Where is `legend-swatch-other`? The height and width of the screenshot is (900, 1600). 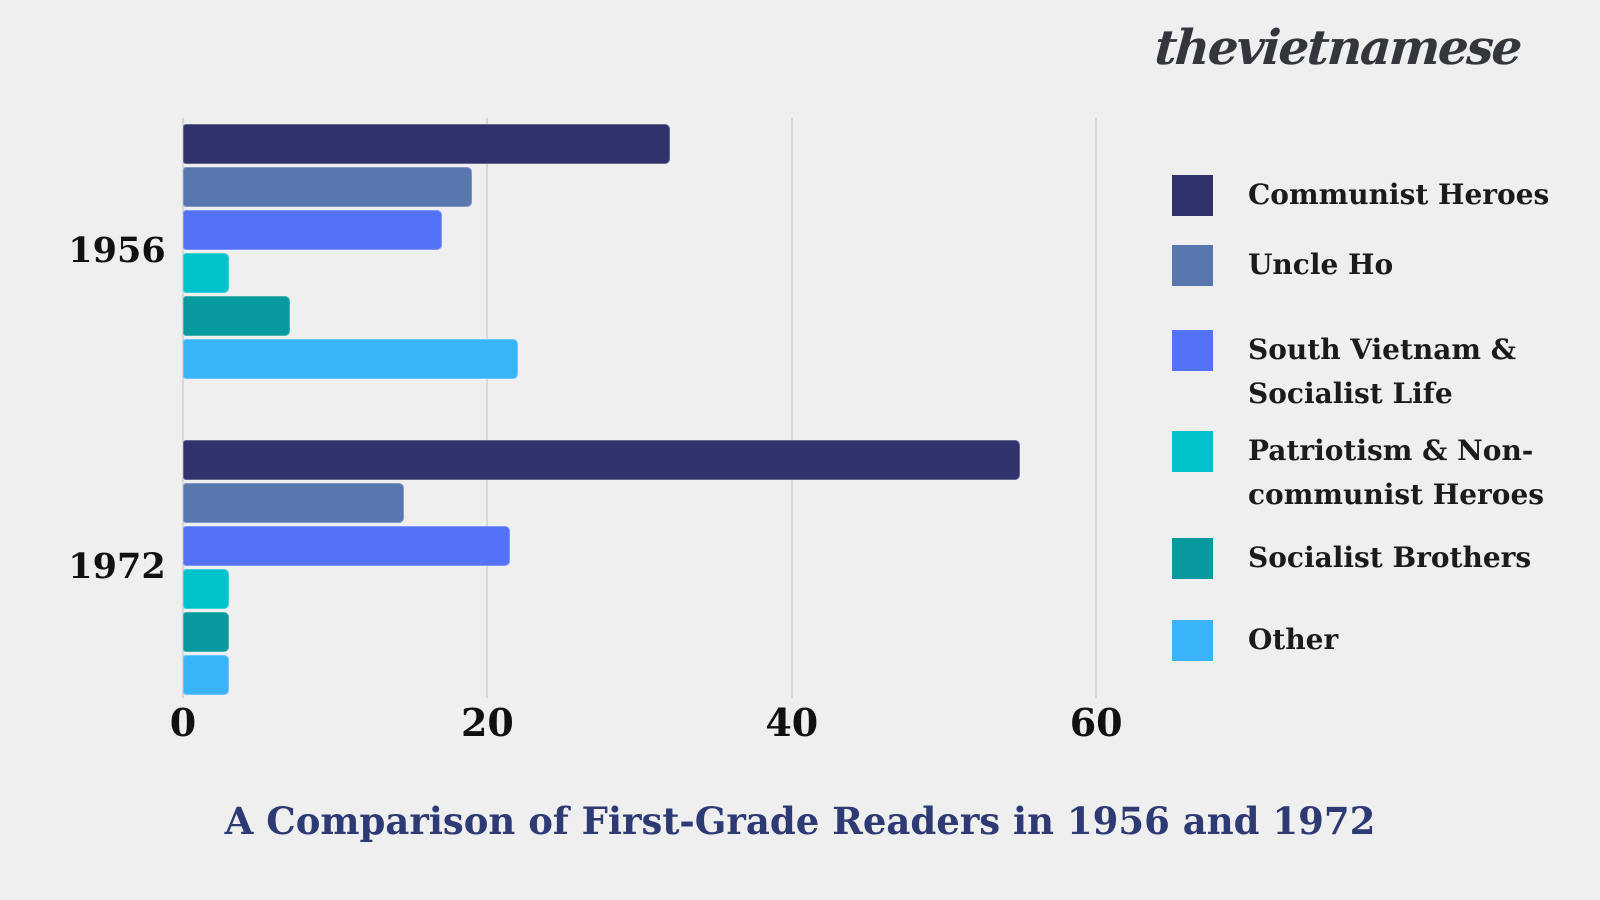 legend-swatch-other is located at coordinates (1192, 640).